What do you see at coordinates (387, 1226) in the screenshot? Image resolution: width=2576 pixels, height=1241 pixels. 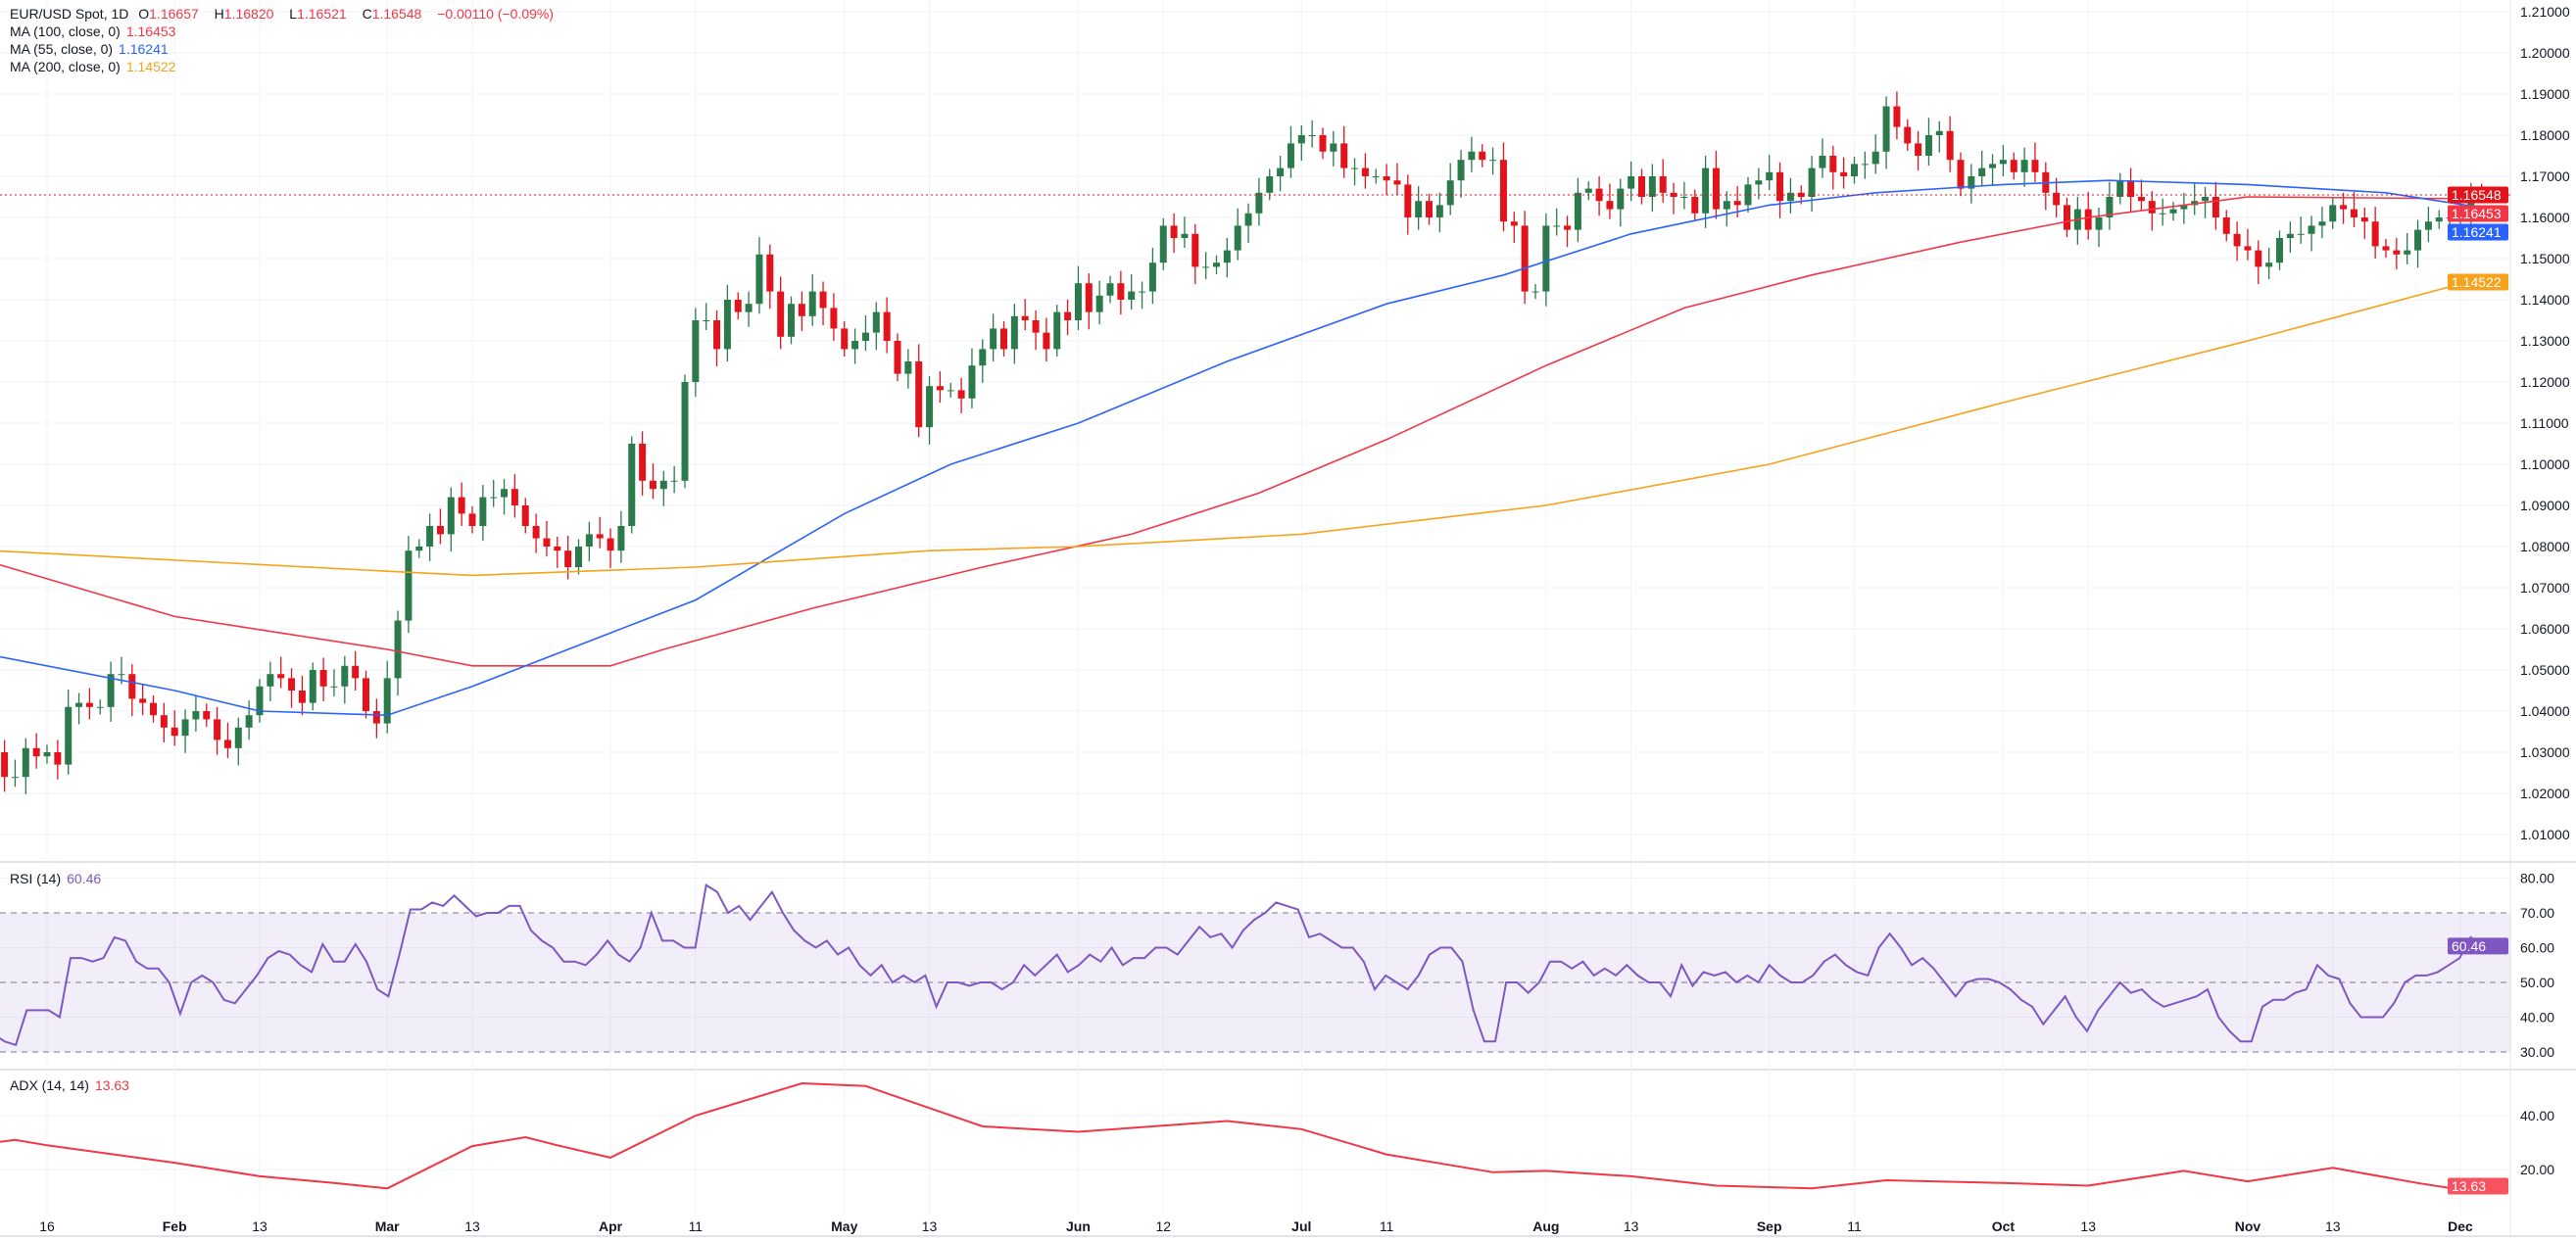 I see `time-tick-label: Mar` at bounding box center [387, 1226].